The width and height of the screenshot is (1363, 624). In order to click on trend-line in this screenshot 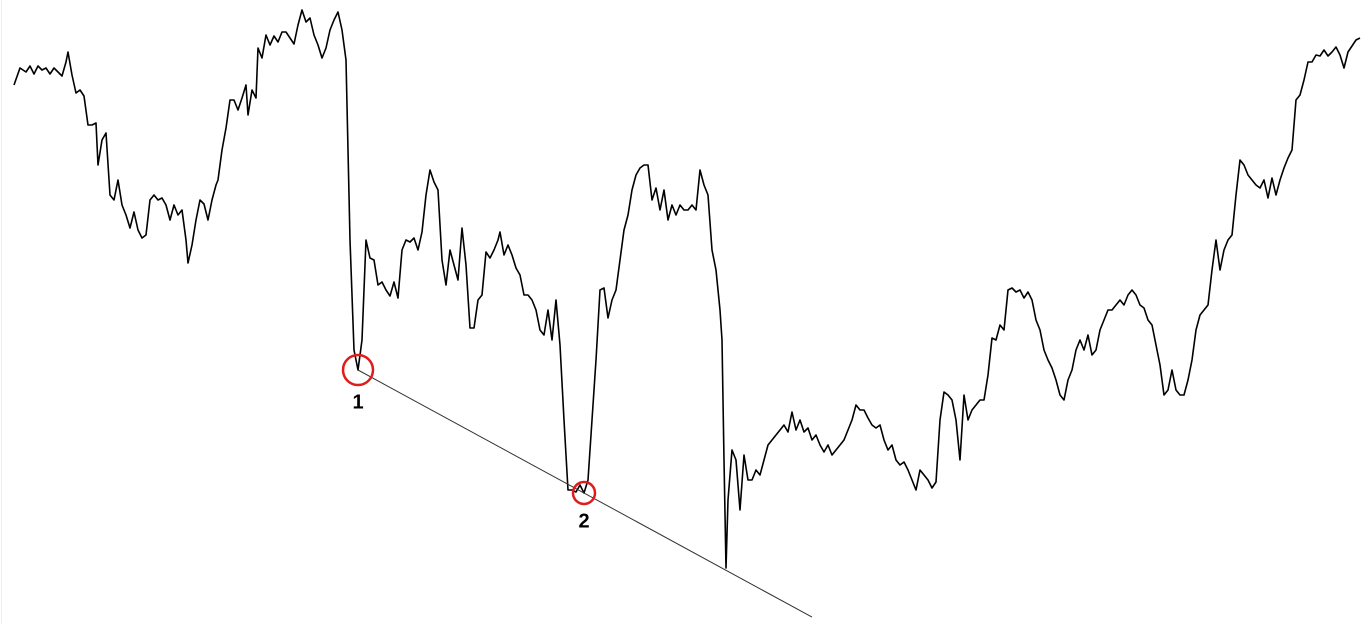, I will do `click(585, 493)`.